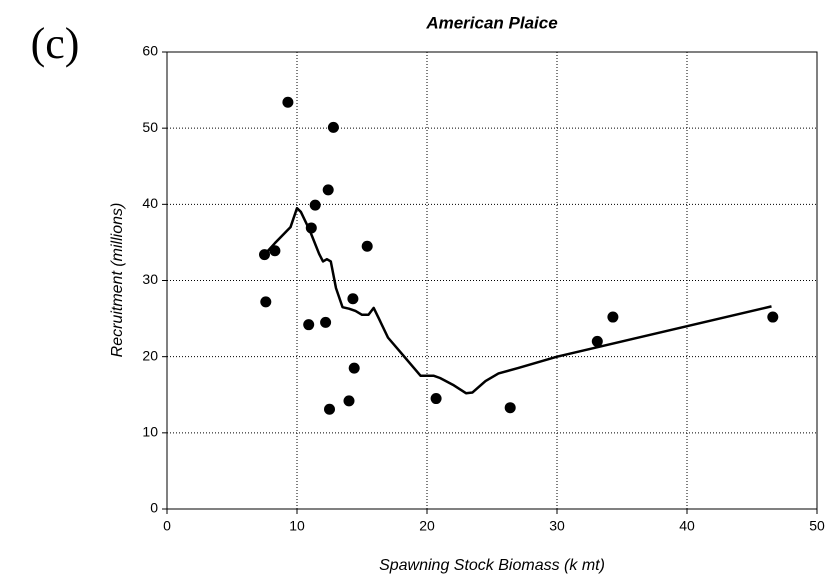 This screenshot has width=837, height=581. I want to click on x-tick-label: 40, so click(687, 526).